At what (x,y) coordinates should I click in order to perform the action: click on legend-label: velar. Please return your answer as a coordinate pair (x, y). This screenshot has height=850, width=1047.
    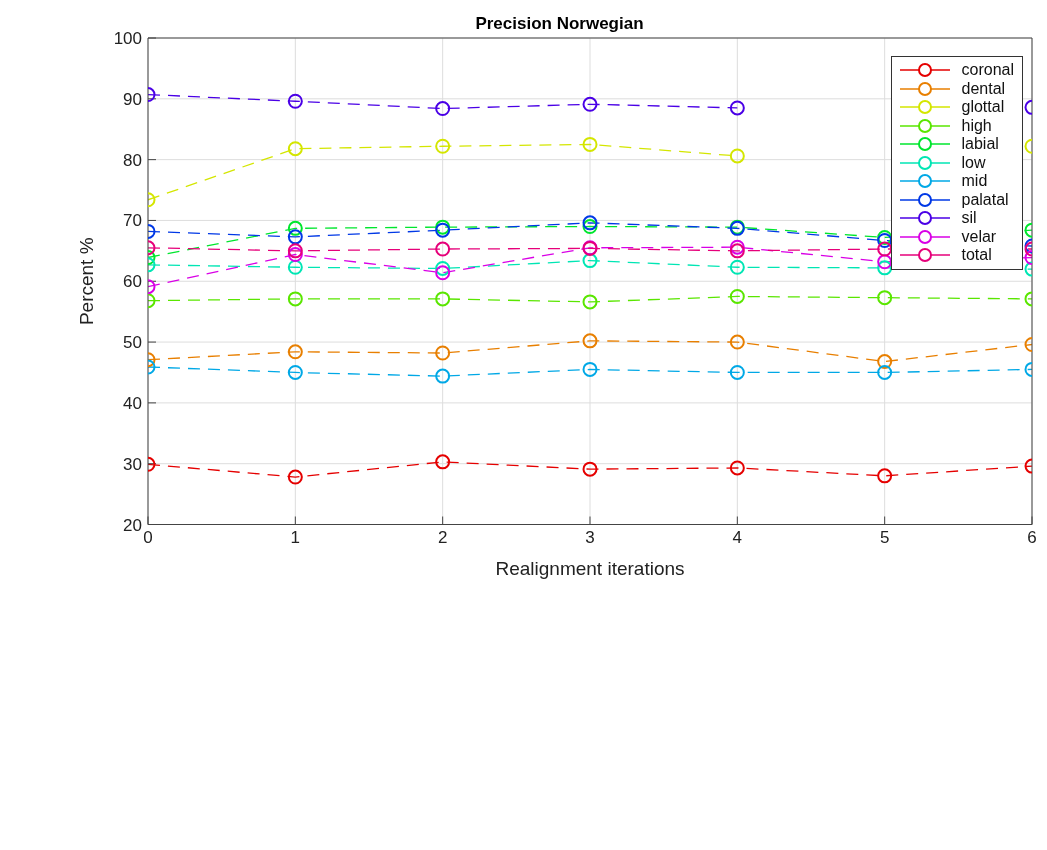
    Looking at the image, I should click on (979, 236).